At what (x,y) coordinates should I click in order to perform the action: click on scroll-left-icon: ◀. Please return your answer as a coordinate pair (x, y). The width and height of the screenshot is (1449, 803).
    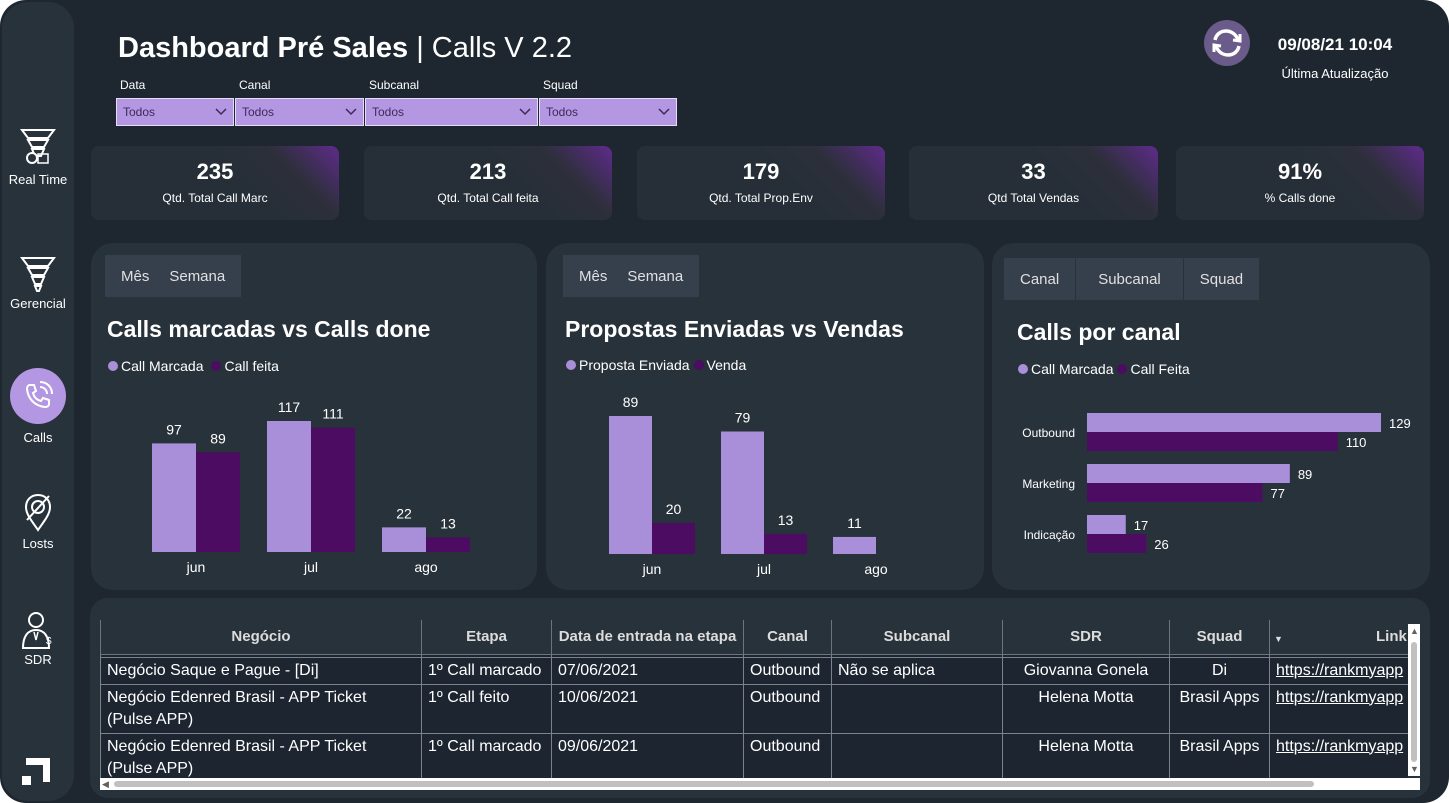
    Looking at the image, I should click on (105, 784).